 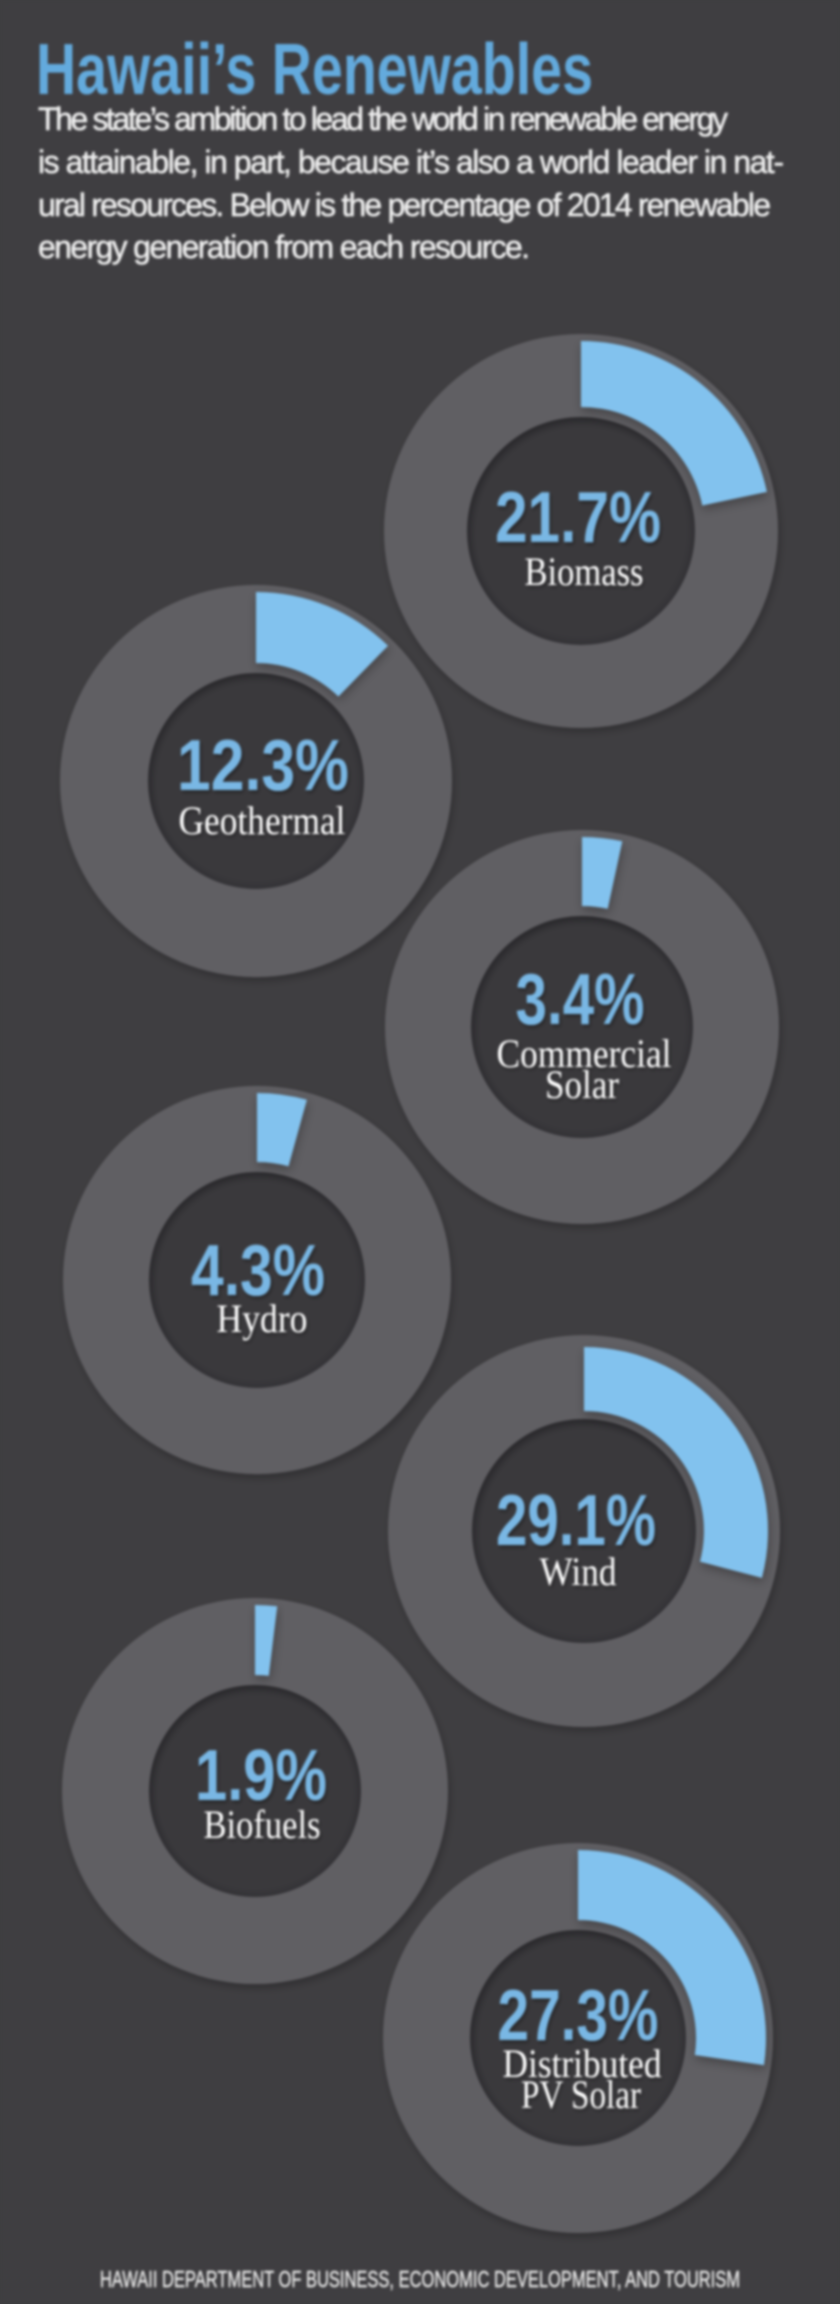 I want to click on svg-text: PV Solar, so click(x=581, y=2094).